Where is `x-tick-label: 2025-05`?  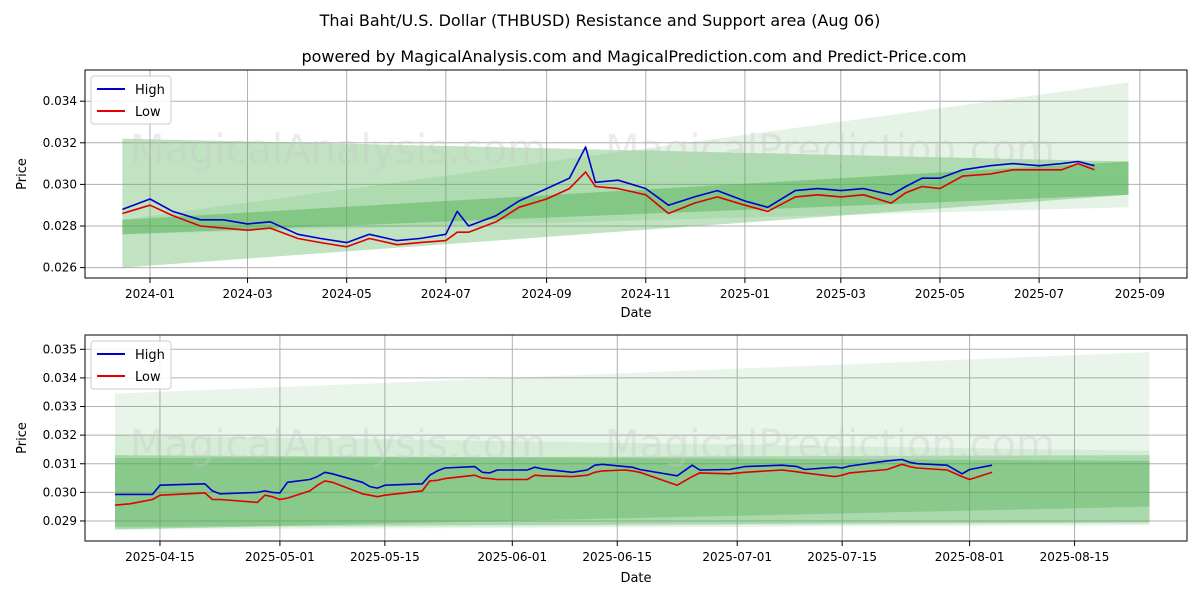 x-tick-label: 2025-05 is located at coordinates (940, 294).